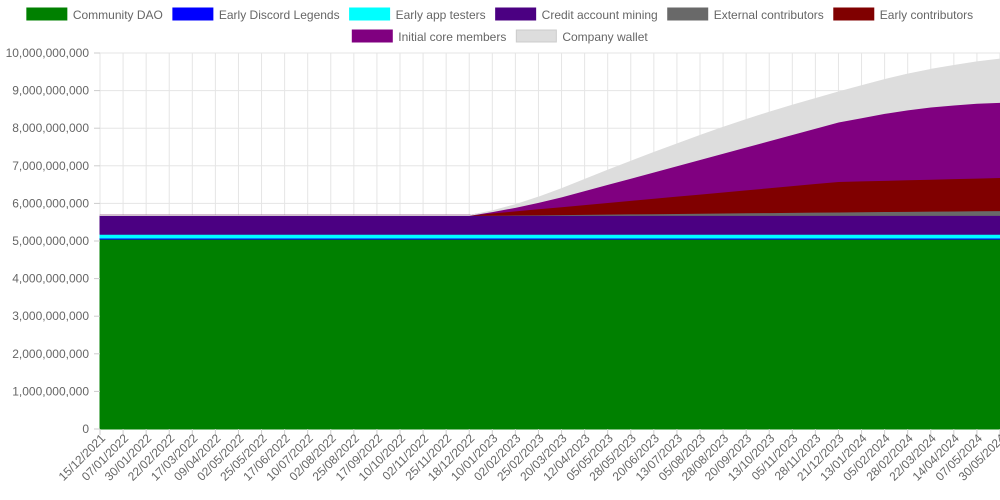 This screenshot has width=1000, height=500. I want to click on legend-item-early-app-testers: Early app testers, so click(417, 14).